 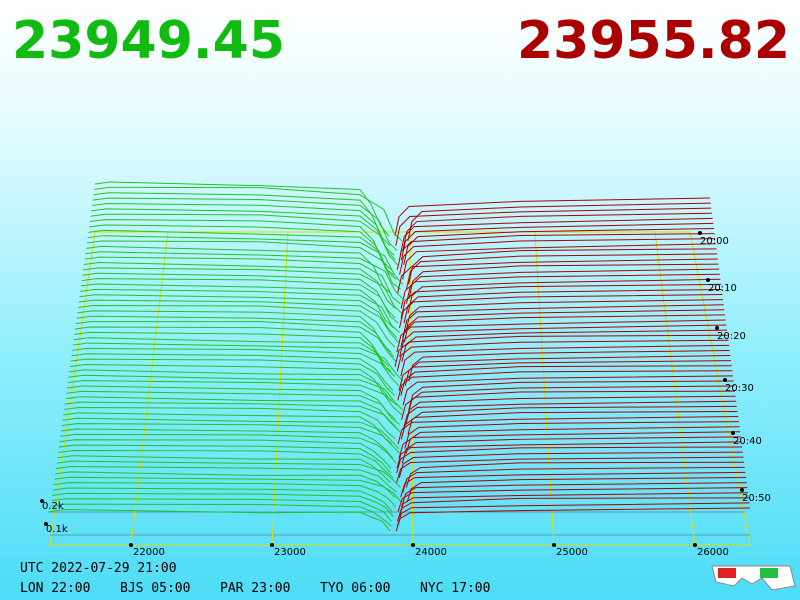 What do you see at coordinates (255, 588) in the screenshot?
I see `city-clock: PAR 23:00` at bounding box center [255, 588].